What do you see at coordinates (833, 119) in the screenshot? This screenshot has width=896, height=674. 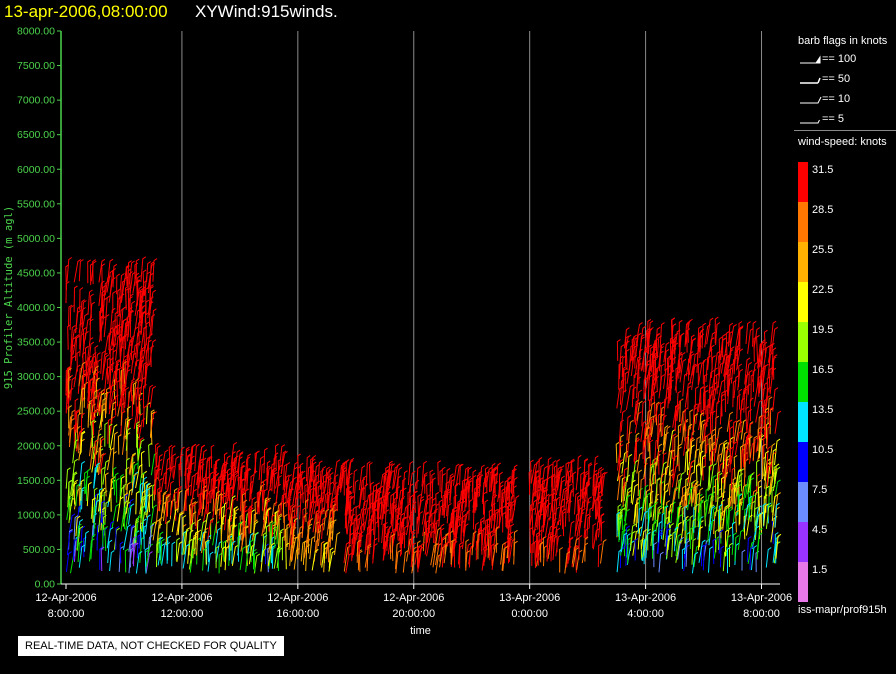 I see `flag-5-label: == 5` at bounding box center [833, 119].